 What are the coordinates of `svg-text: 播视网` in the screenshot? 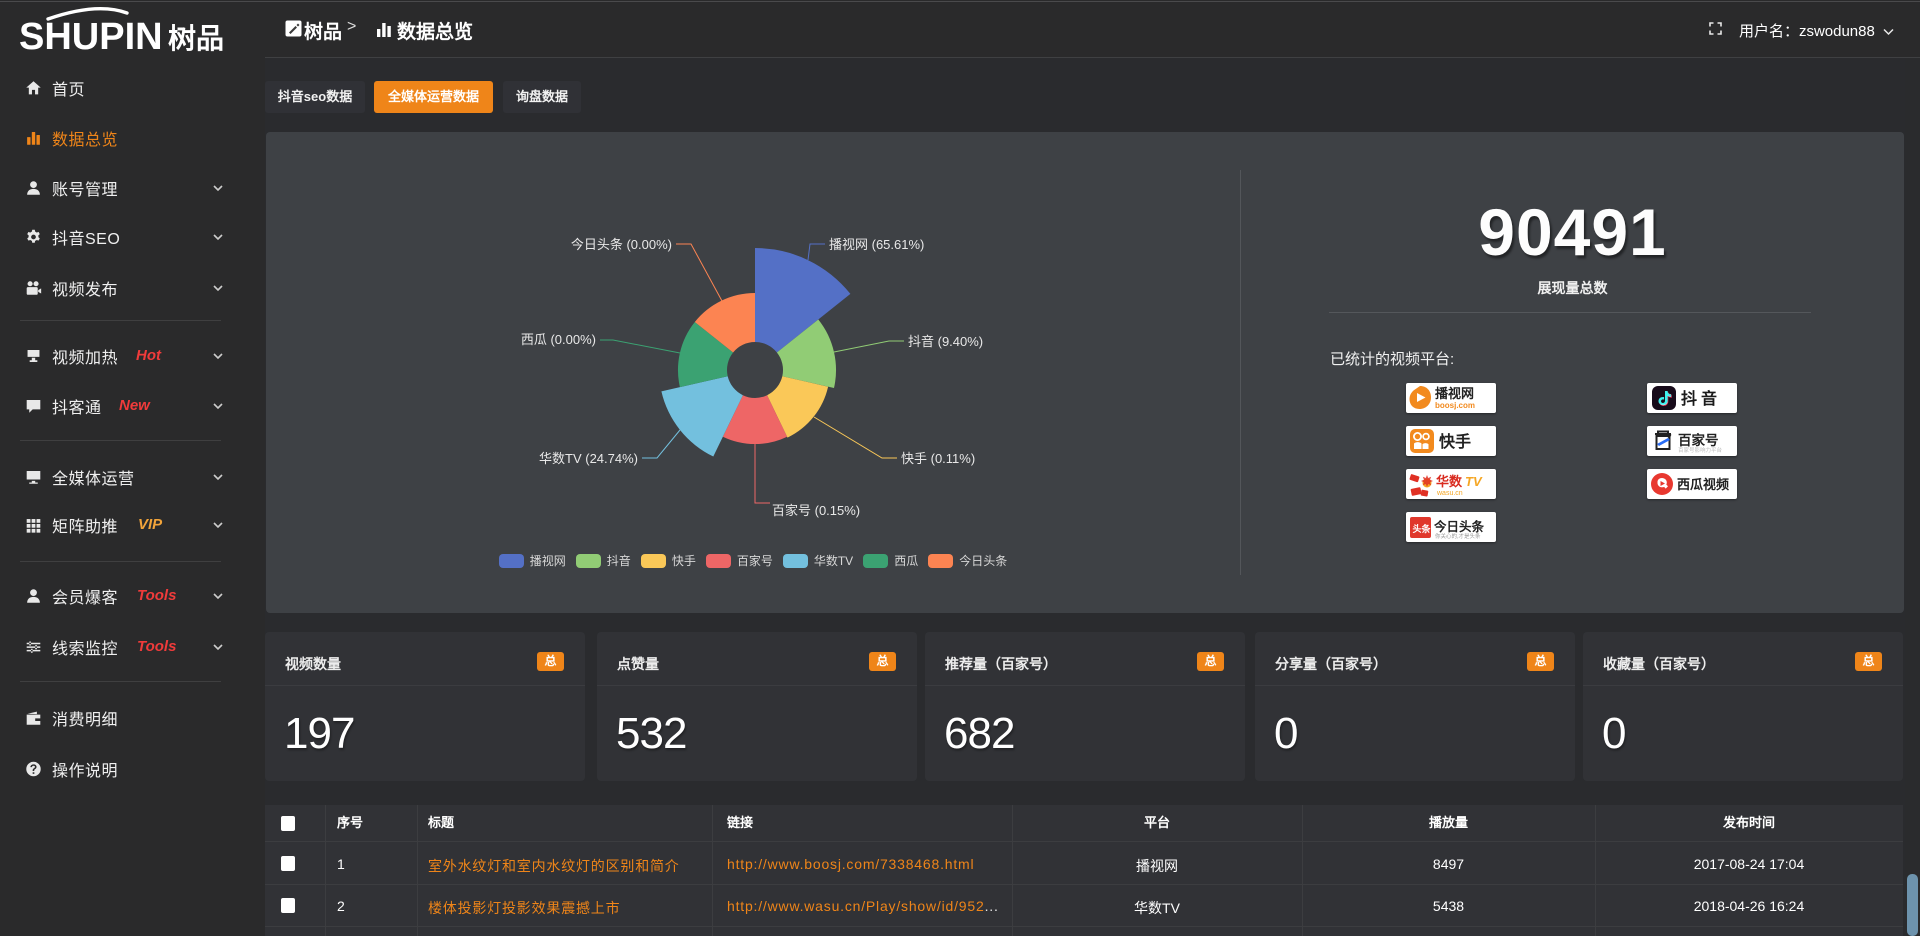 It's located at (1454, 393).